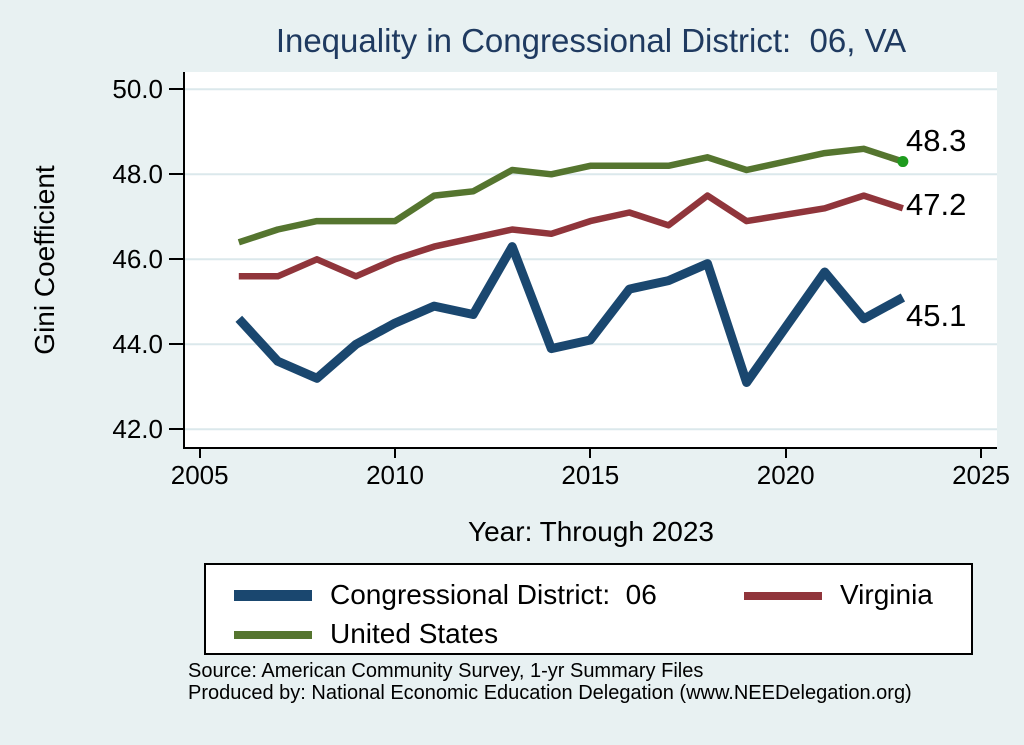 The width and height of the screenshot is (1024, 745). I want to click on series-end-value-label: 45.1, so click(936, 315).